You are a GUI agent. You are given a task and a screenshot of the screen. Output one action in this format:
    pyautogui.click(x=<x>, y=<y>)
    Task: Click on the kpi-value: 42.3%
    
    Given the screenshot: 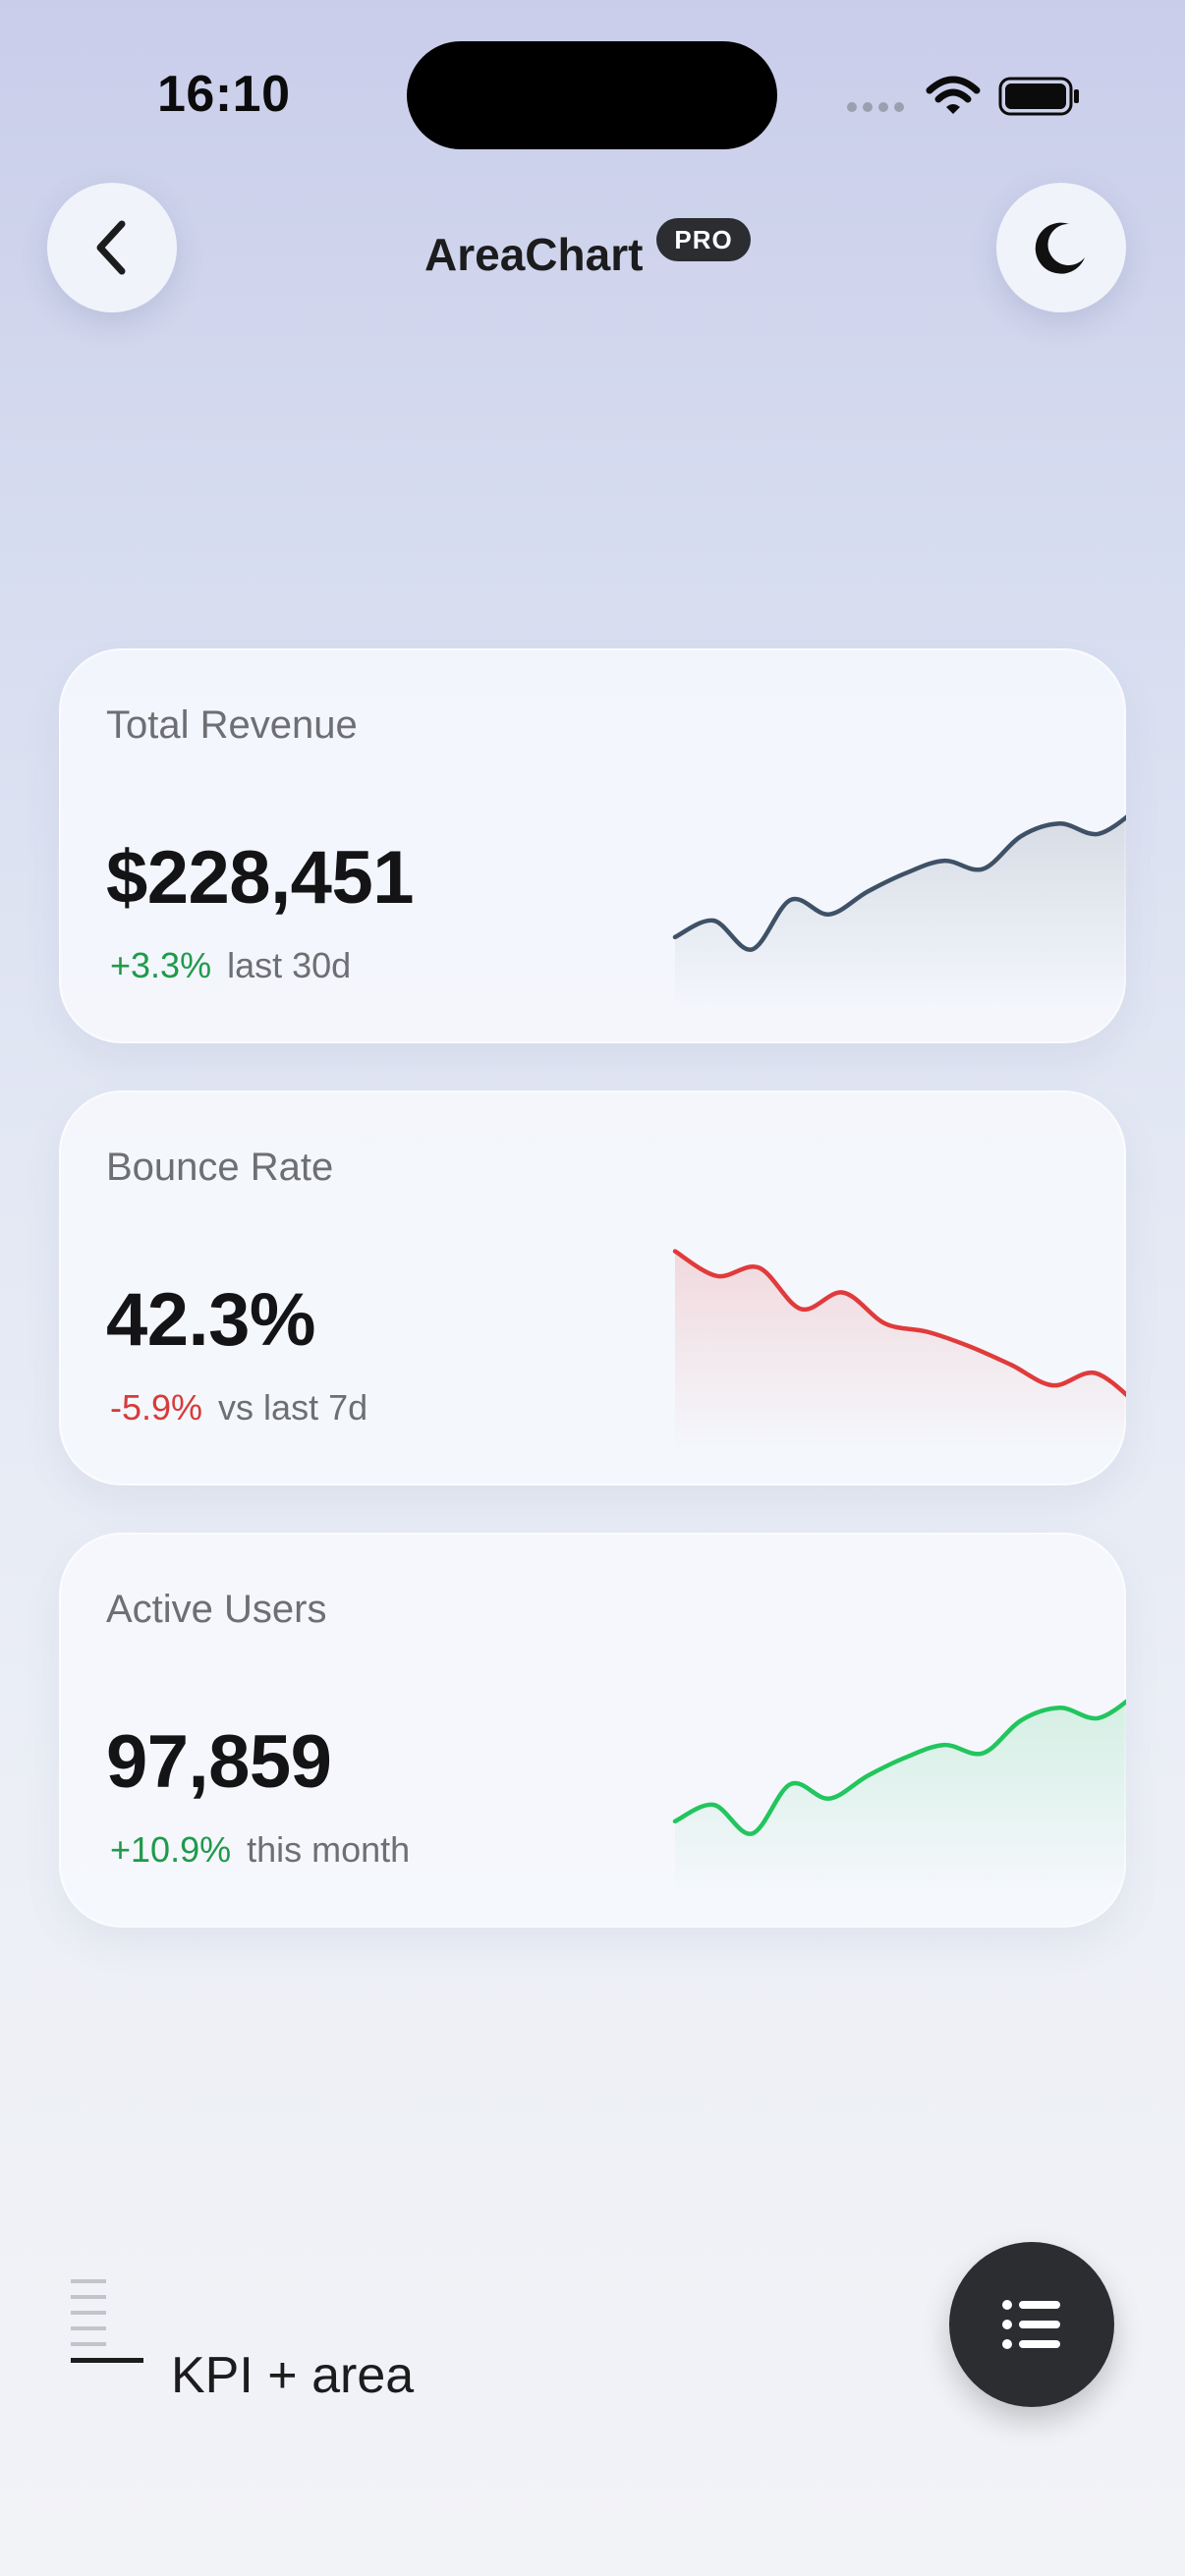 What is the action you would take?
    pyautogui.click(x=211, y=1320)
    